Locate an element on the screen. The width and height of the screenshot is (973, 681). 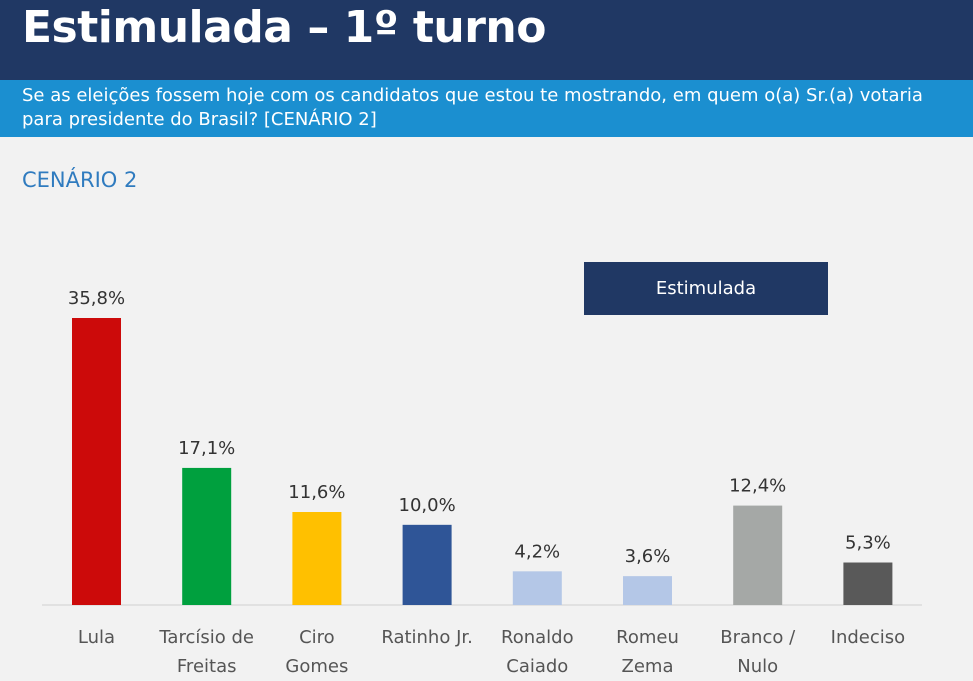
category-label-line: Freitas is located at coordinates (207, 666).